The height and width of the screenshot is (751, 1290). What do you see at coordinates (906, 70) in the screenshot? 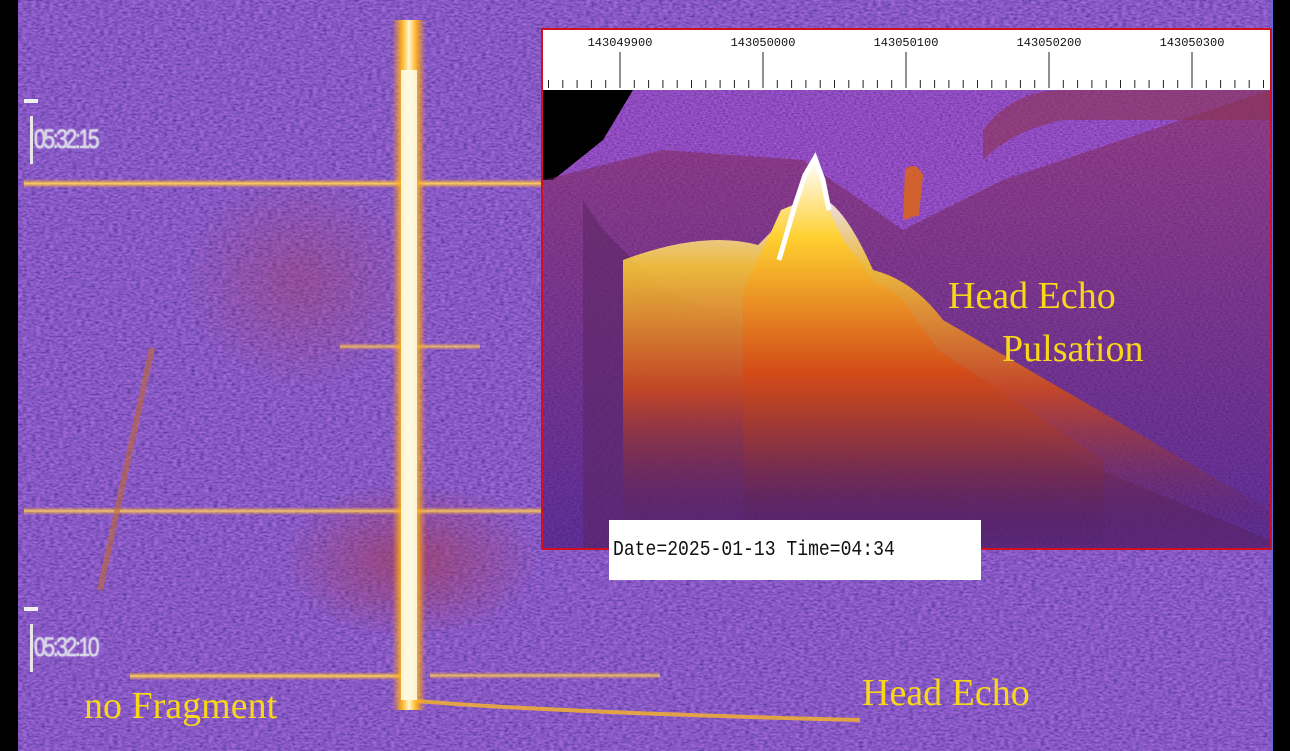
I see `ruler-ticks` at bounding box center [906, 70].